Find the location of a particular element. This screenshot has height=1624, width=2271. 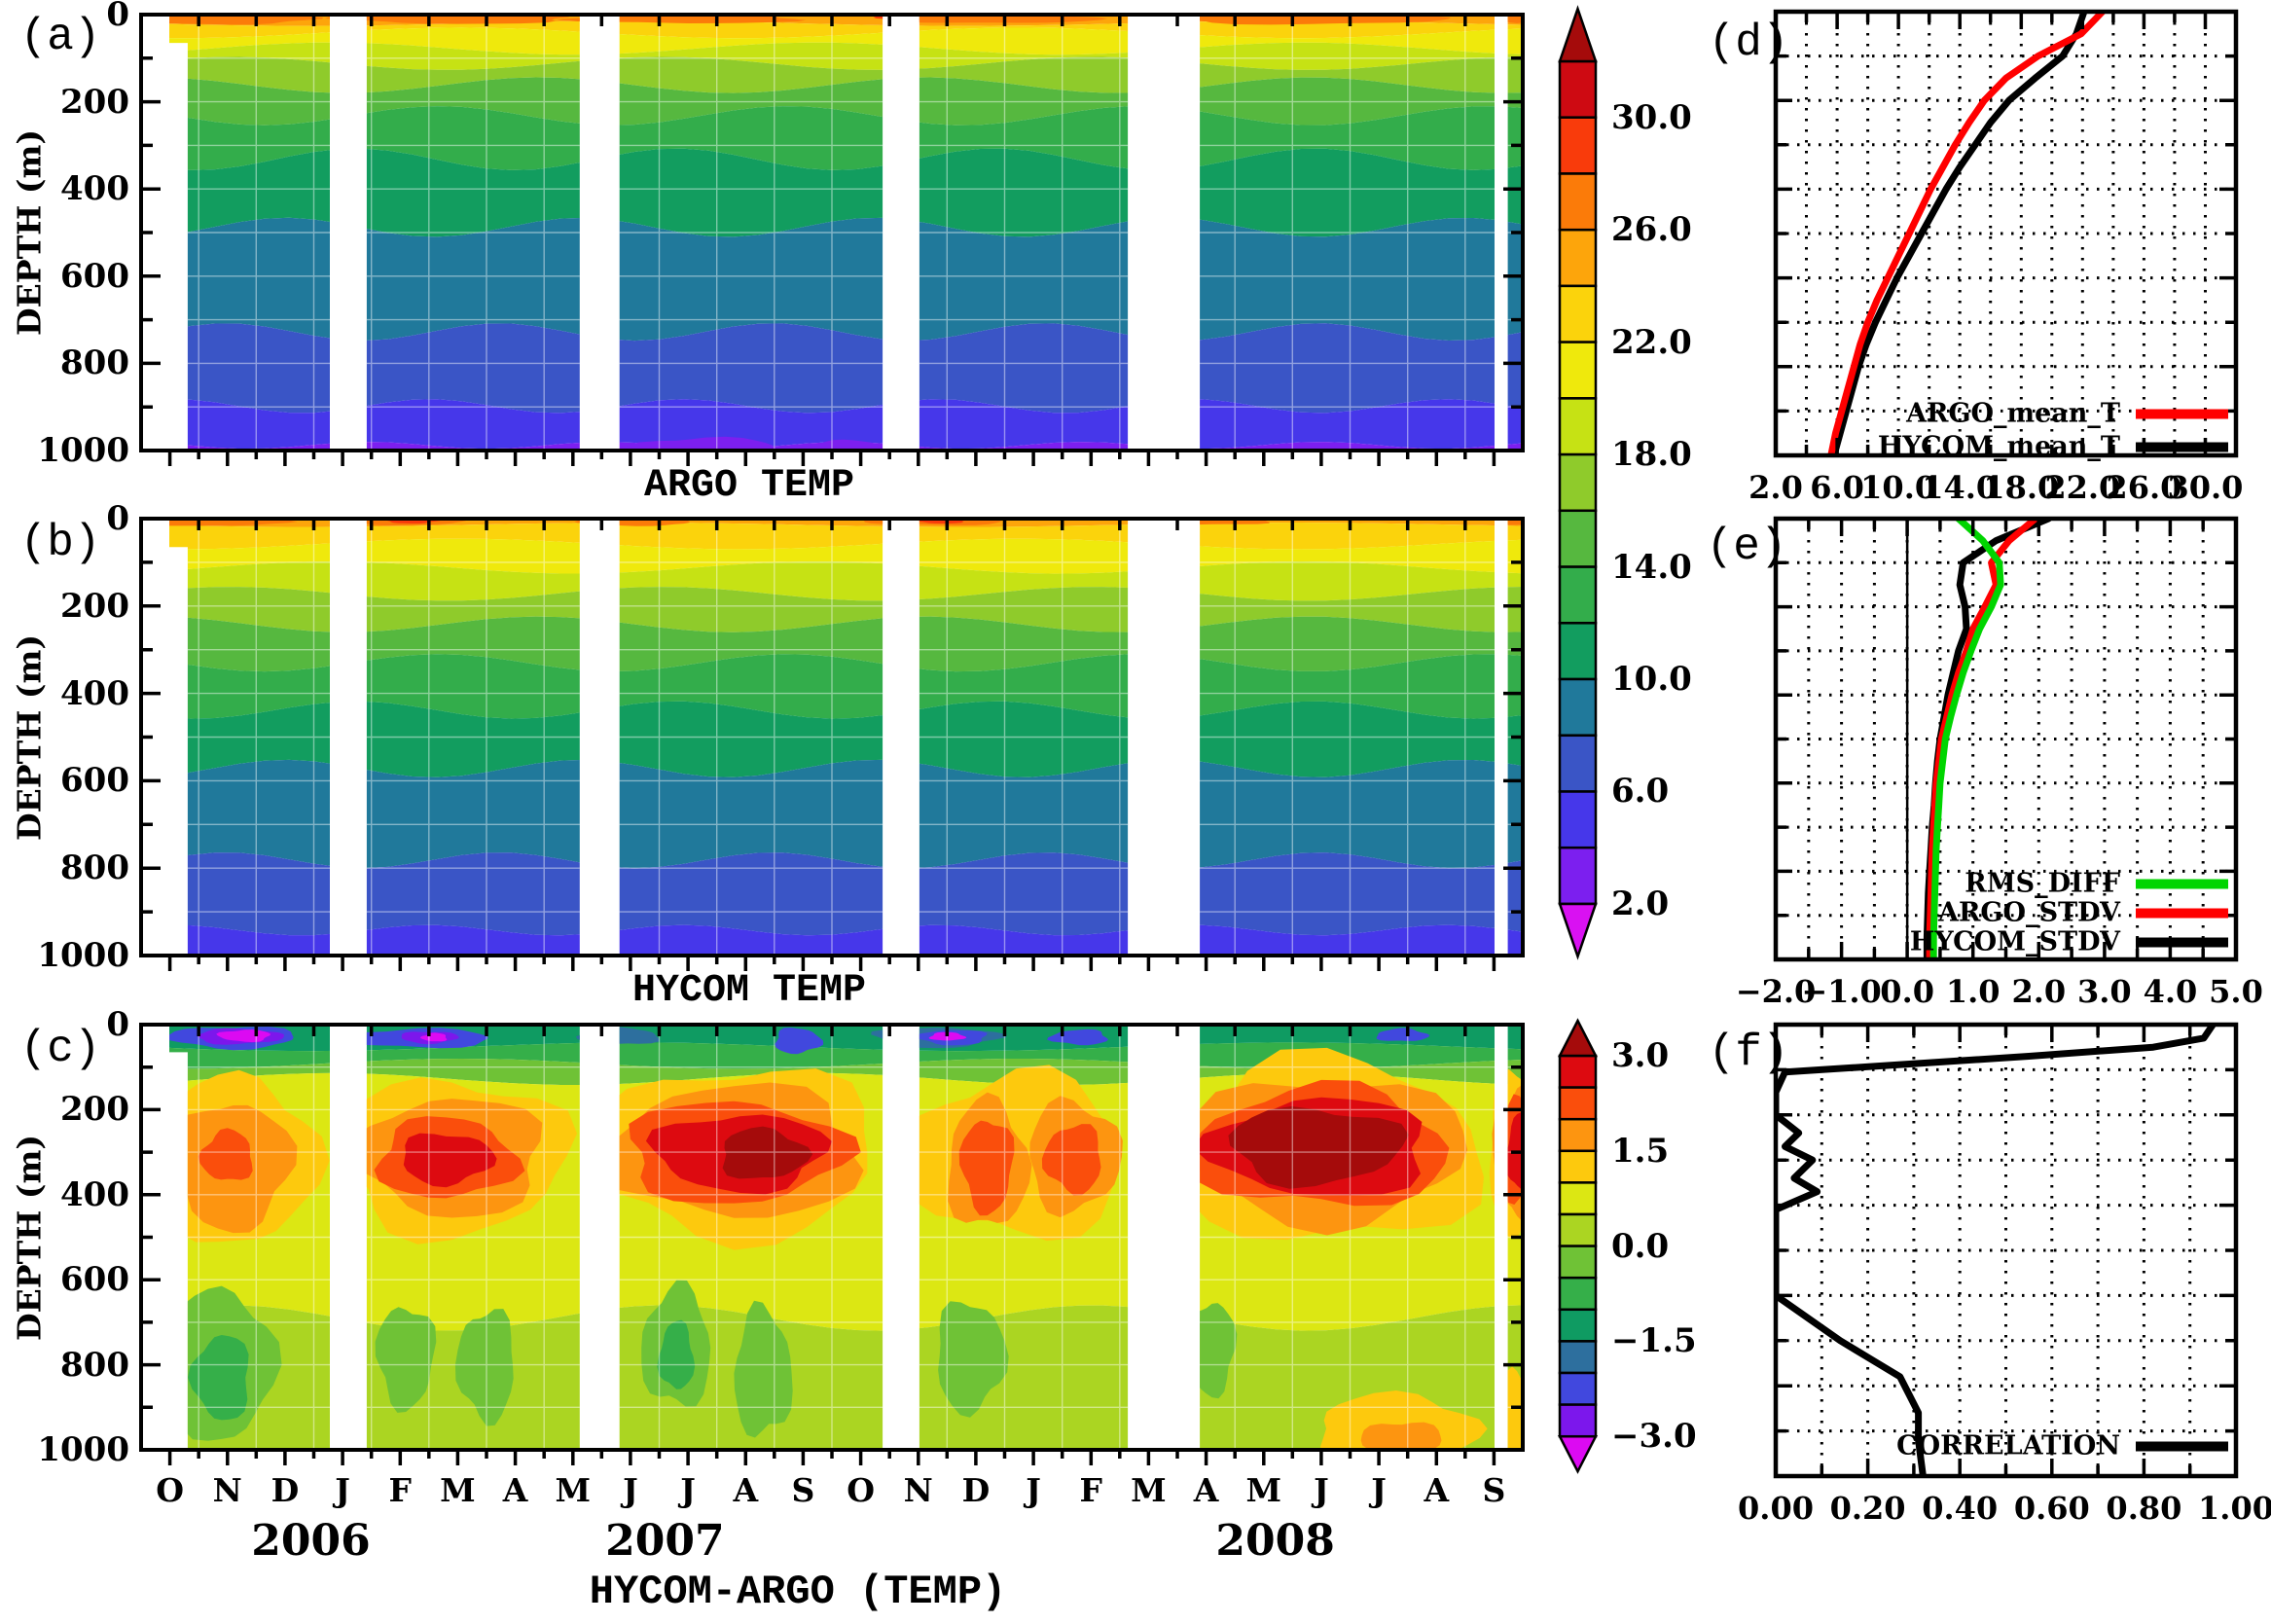

colorbar-difference-label: 3.0 is located at coordinates (1640, 1055).